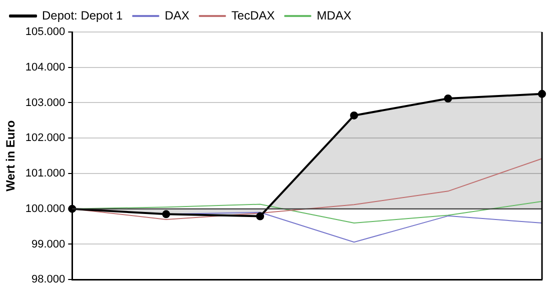  Describe the element at coordinates (45, 174) in the screenshot. I see `y-tick-label: 101.000` at that location.